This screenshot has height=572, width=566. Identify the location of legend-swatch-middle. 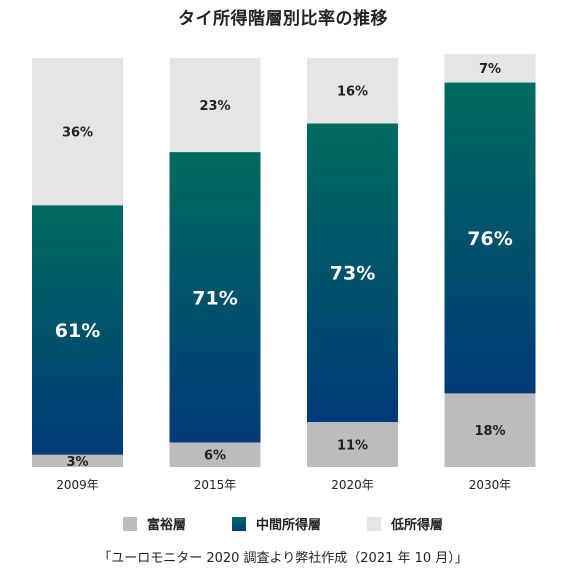
(238, 523).